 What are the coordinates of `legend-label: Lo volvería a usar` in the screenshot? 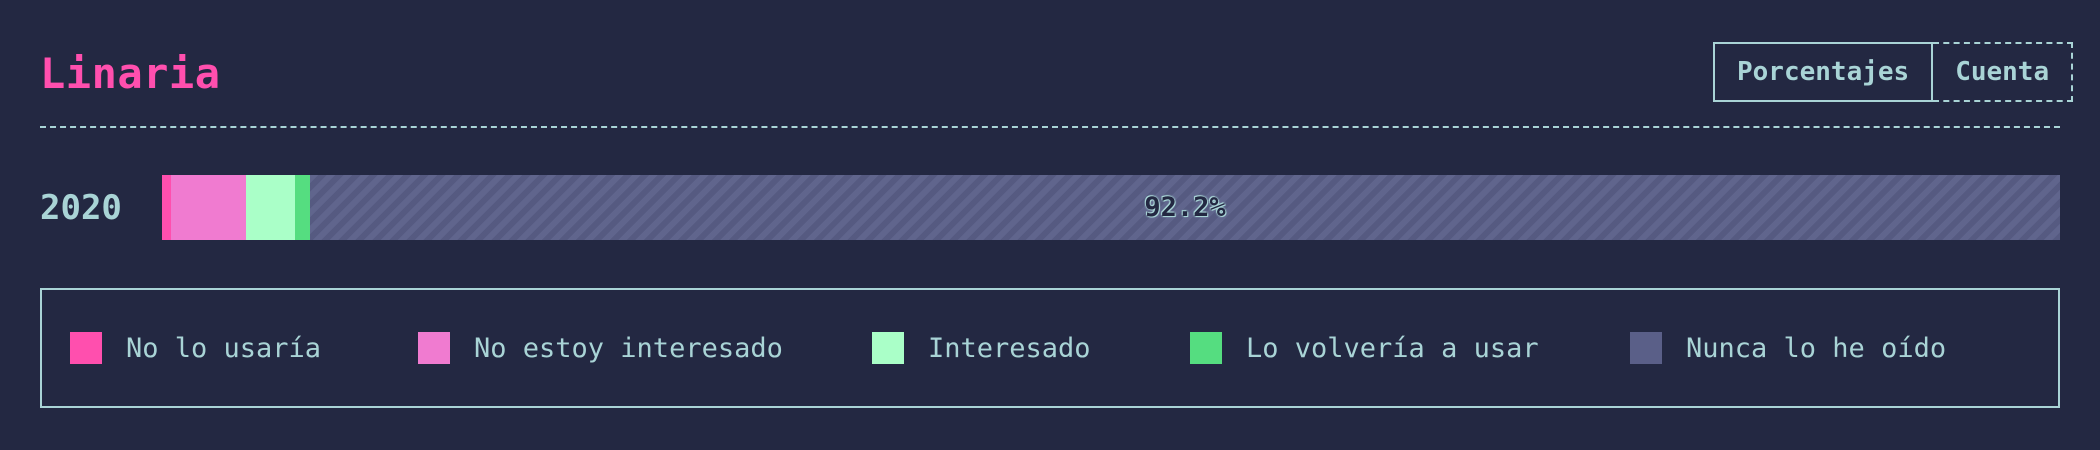 It's located at (1392, 348).